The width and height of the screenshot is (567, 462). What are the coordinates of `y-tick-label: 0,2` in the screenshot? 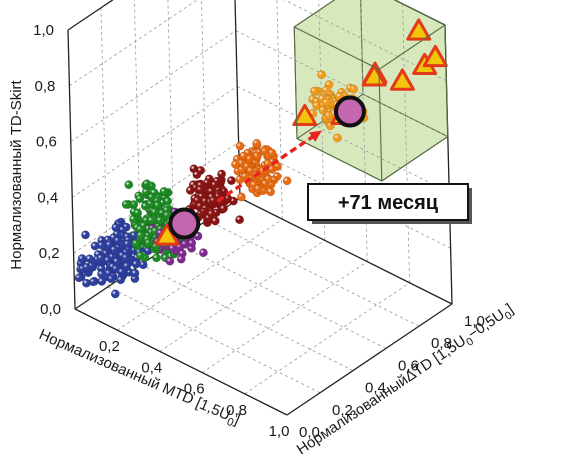 It's located at (342, 410).